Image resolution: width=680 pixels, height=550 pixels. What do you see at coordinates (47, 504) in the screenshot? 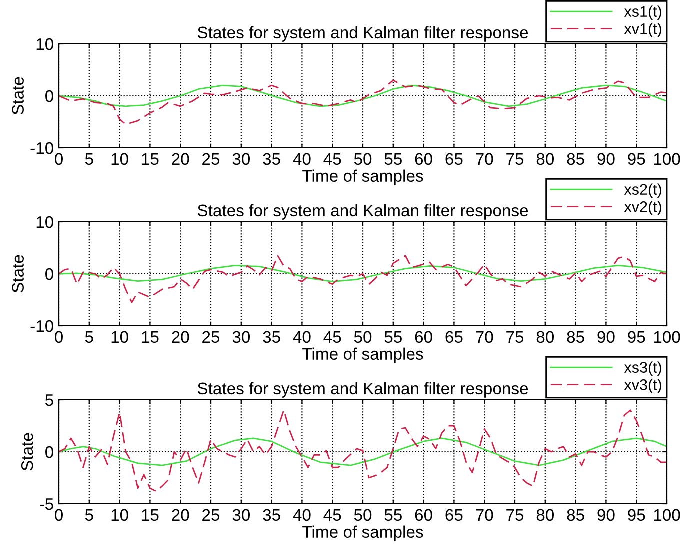
I see `y-tick-label: -5` at bounding box center [47, 504].